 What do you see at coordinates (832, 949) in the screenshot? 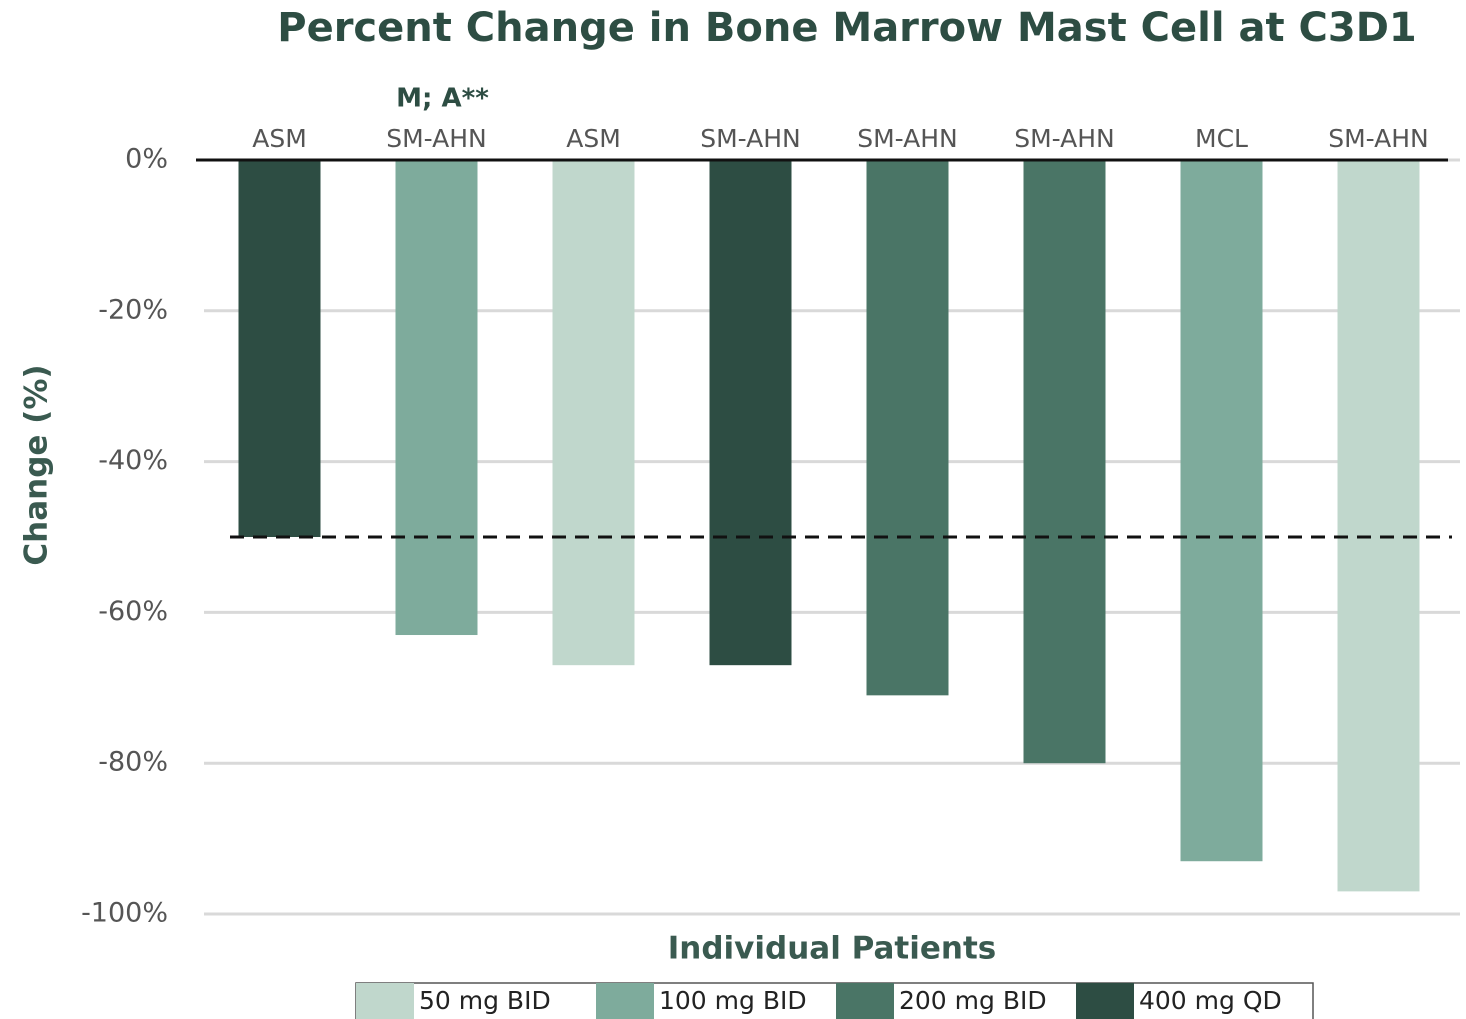
I see `x-axis-label: Individual Patients` at bounding box center [832, 949].